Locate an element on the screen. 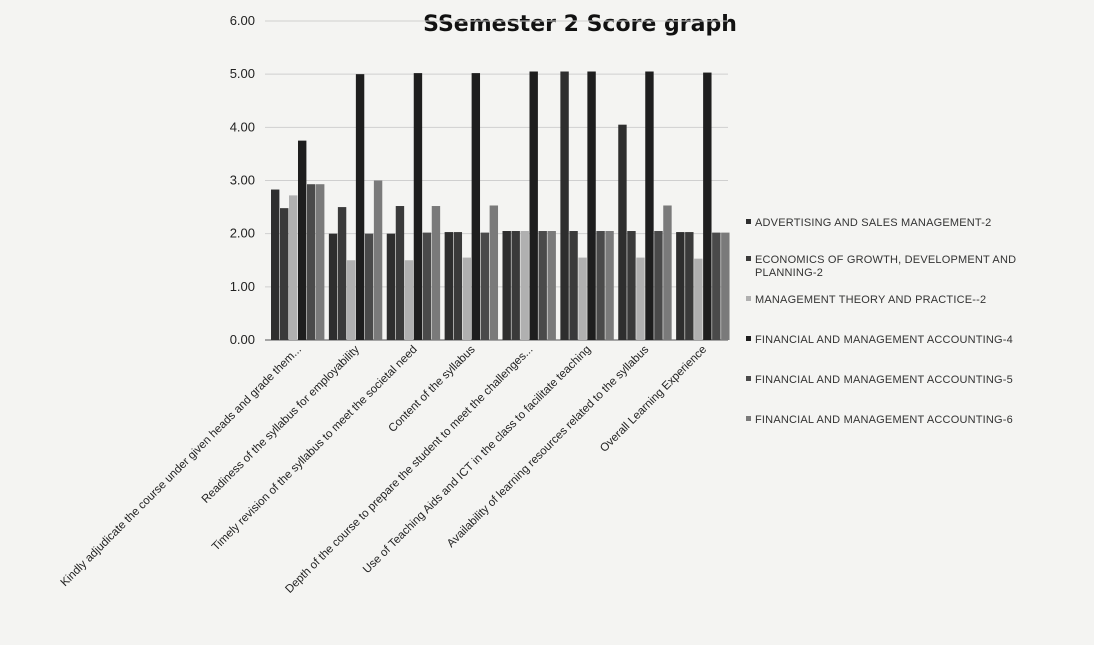 Image resolution: width=1094 pixels, height=645 pixels. y-tick-label: 1.00 is located at coordinates (242, 286).